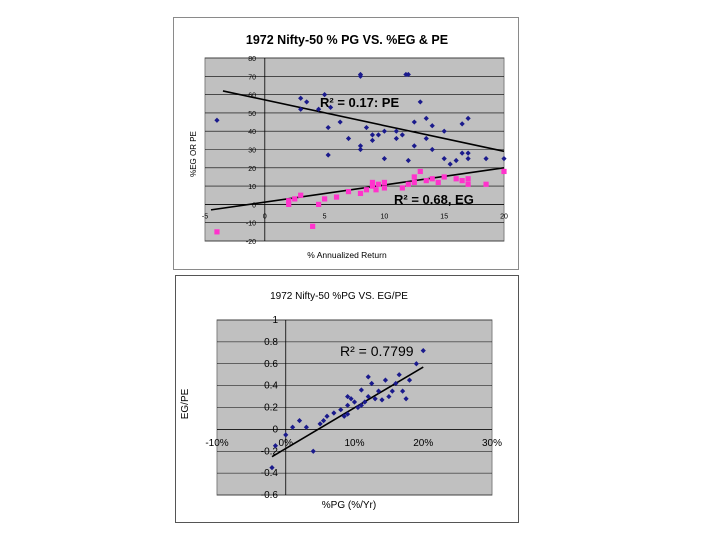  What do you see at coordinates (444, 216) in the screenshot?
I see `x-tick-label: 15` at bounding box center [444, 216].